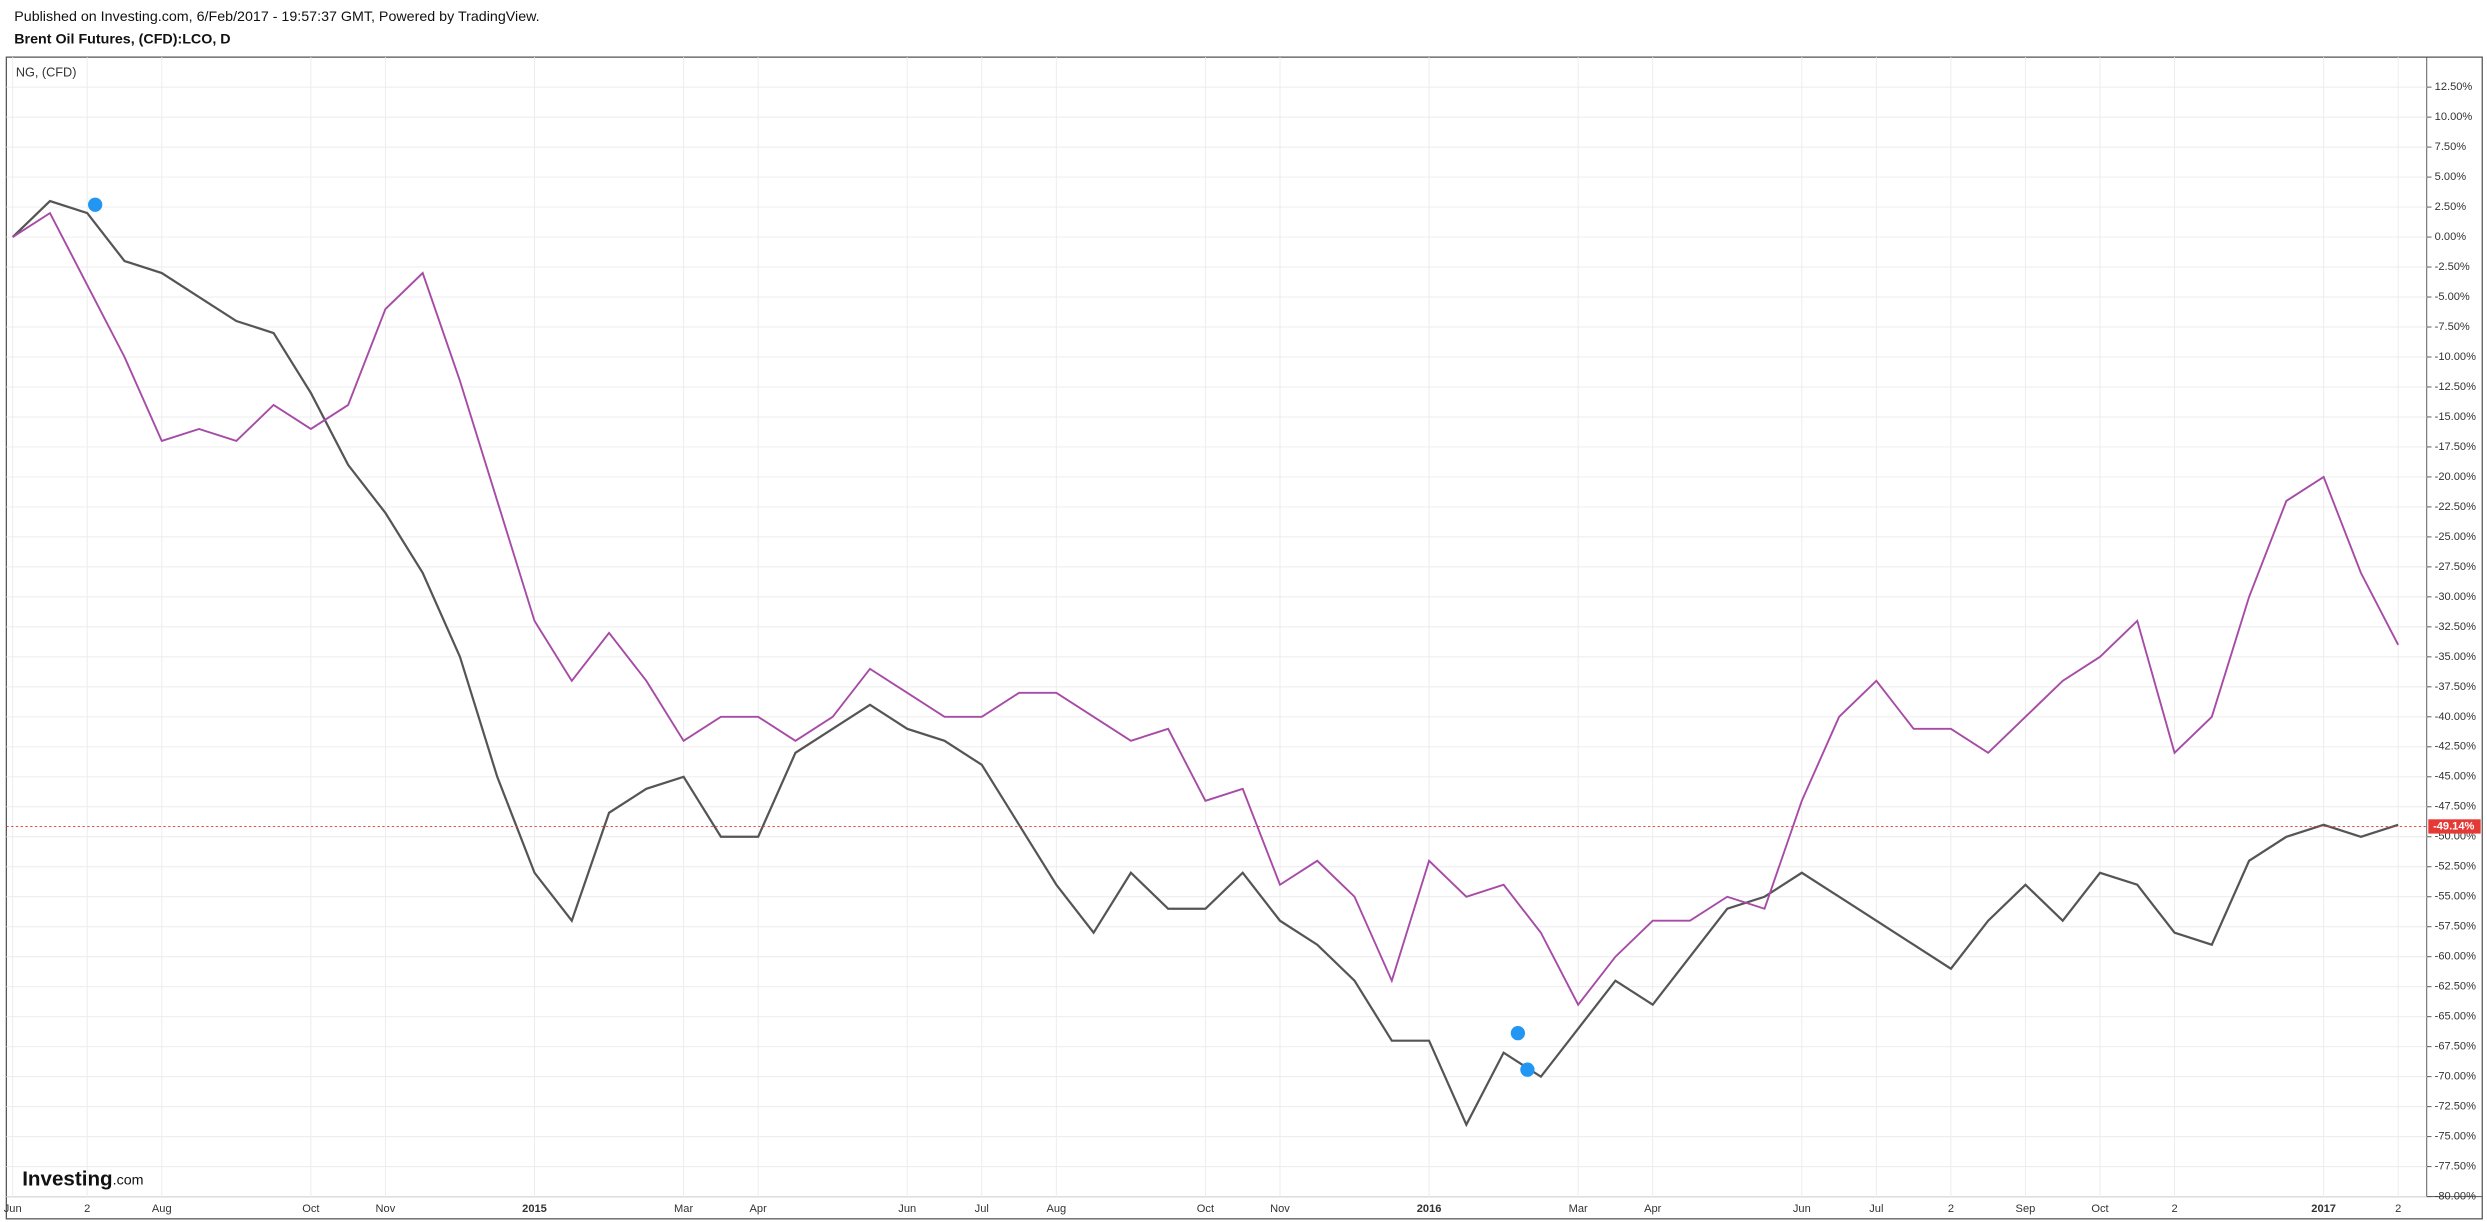 The height and width of the screenshot is (1222, 2487). I want to click on y-tick-label: -15.00%, so click(2455, 417).